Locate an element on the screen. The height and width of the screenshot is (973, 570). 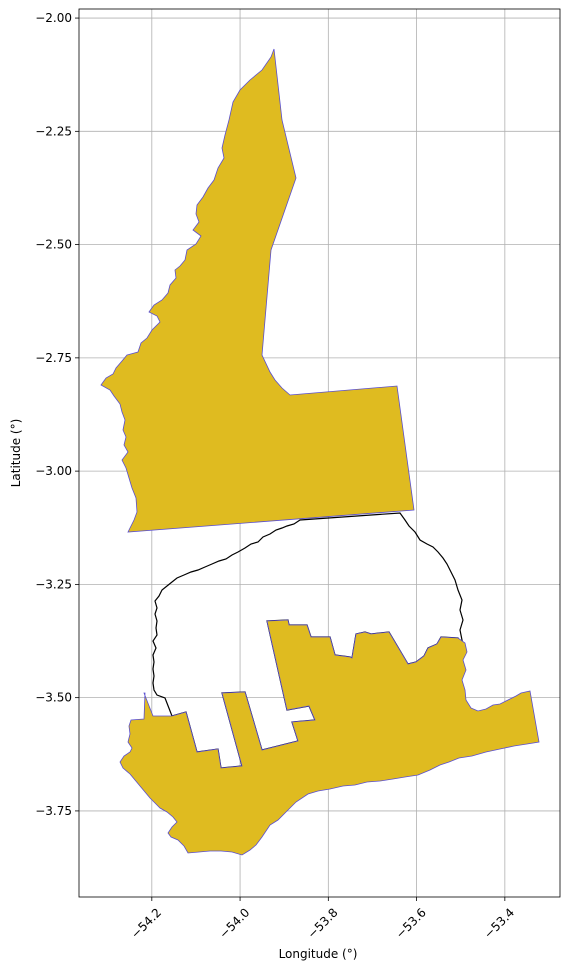
y-tick-label: −2.25 is located at coordinates (53, 131).